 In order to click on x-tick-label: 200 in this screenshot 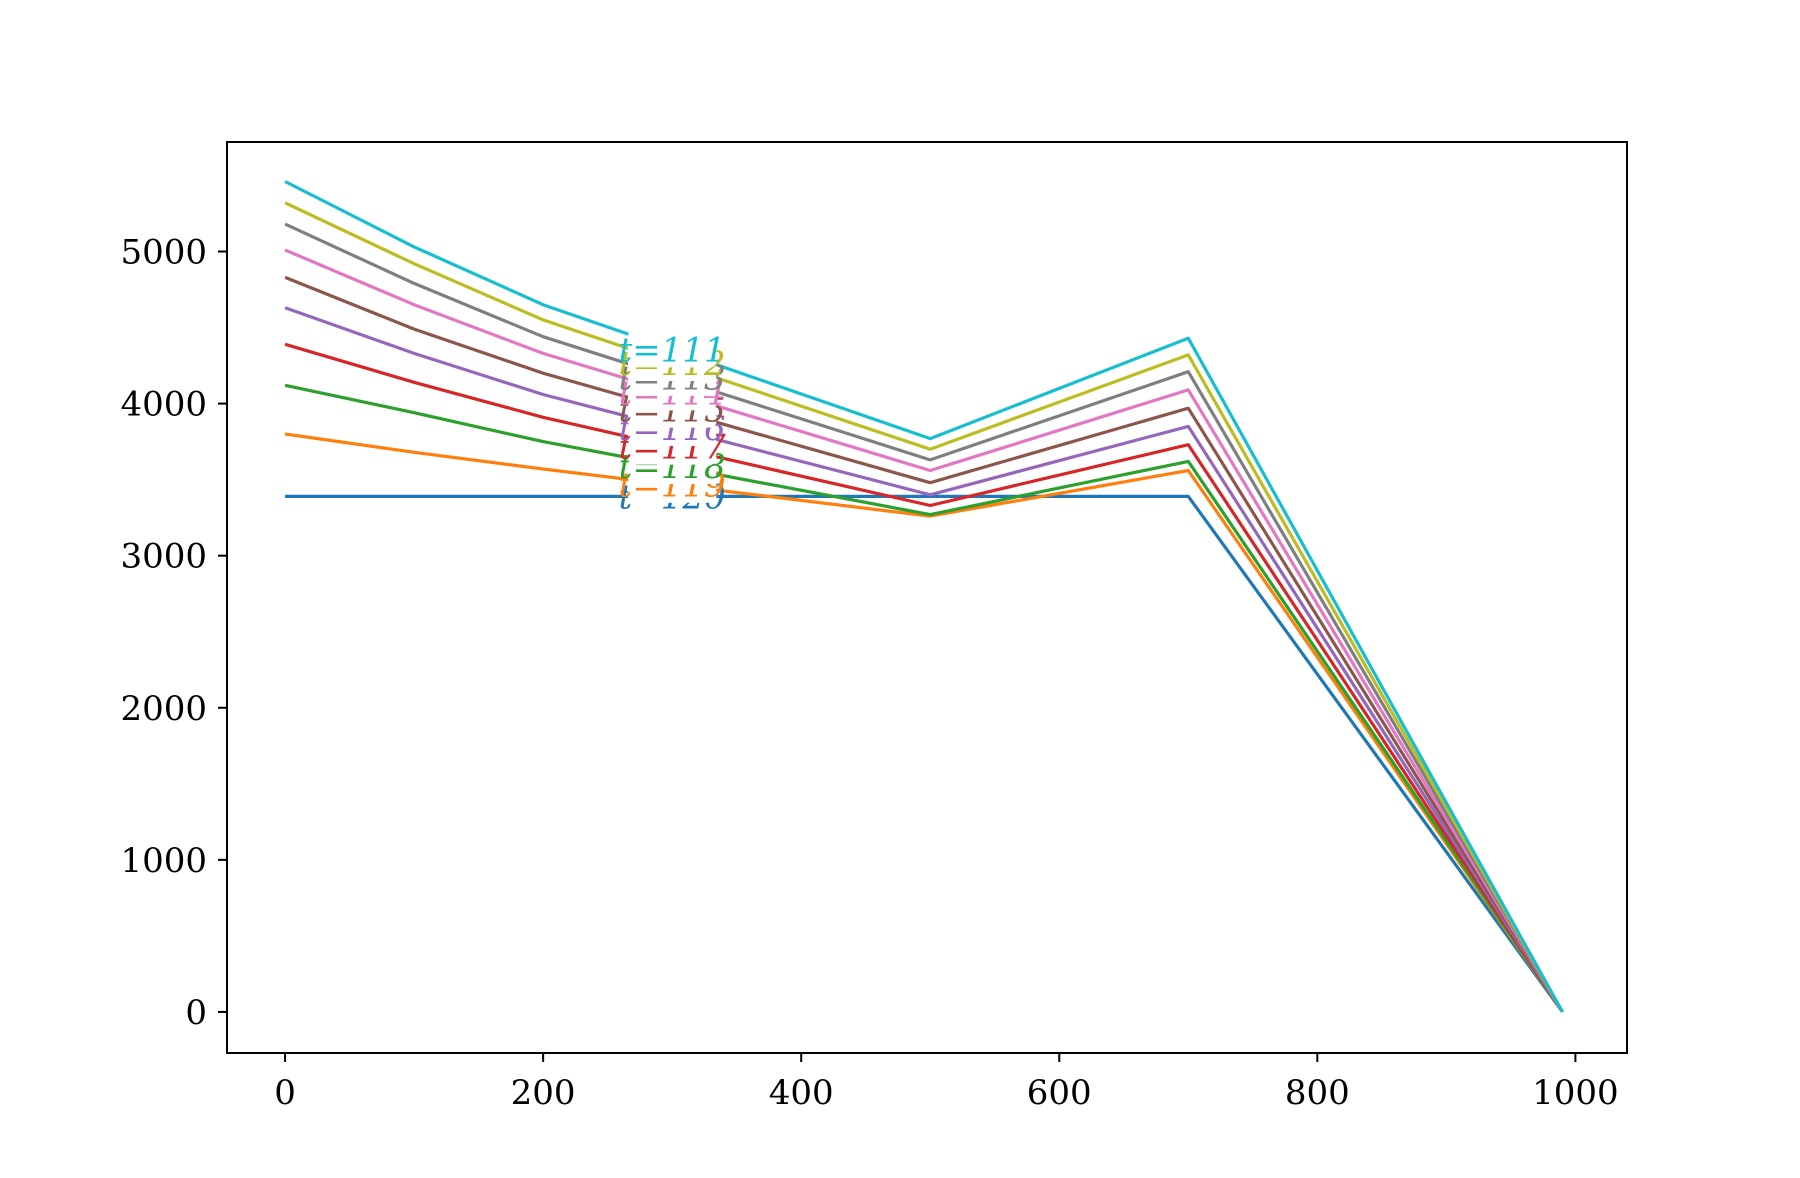, I will do `click(543, 1093)`.